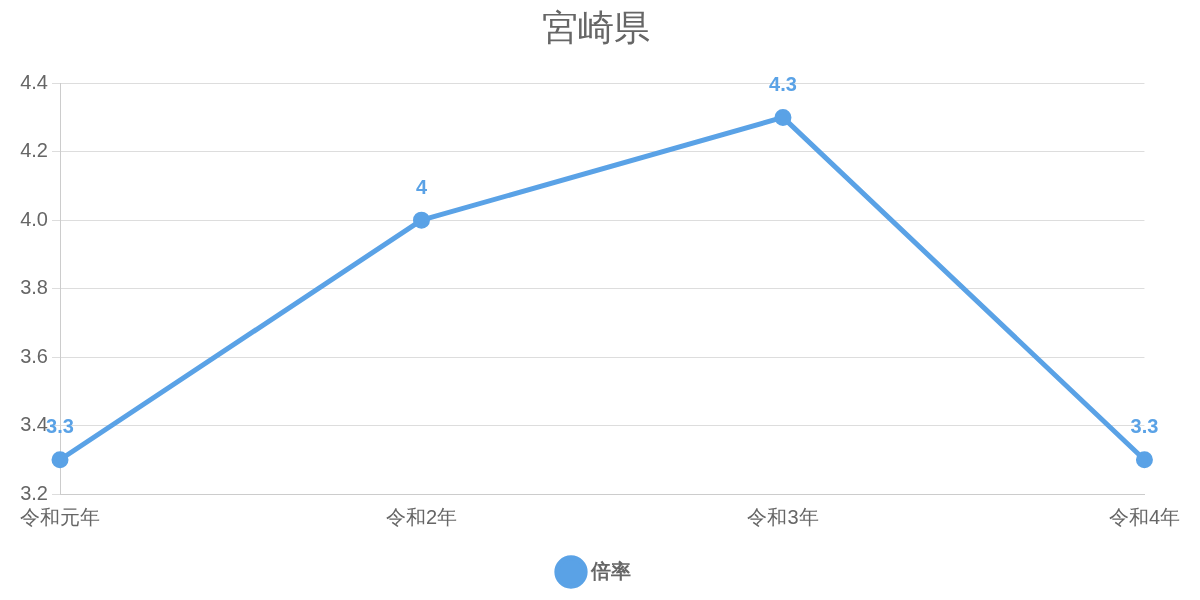  What do you see at coordinates (421, 516) in the screenshot?
I see `x-tick-label: 令和2年` at bounding box center [421, 516].